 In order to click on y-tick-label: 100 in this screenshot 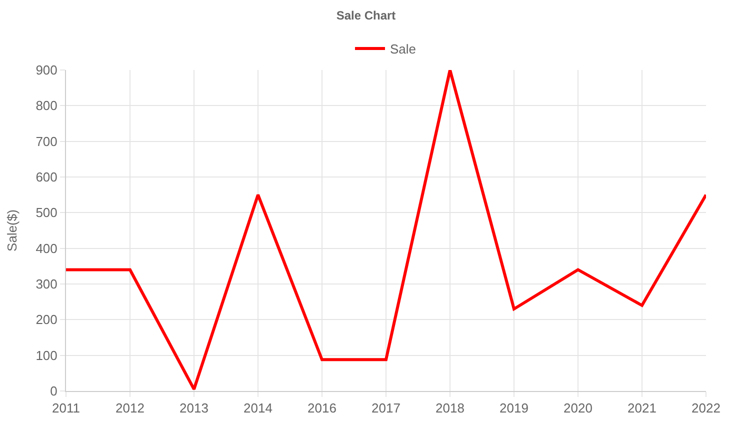, I will do `click(47, 355)`.